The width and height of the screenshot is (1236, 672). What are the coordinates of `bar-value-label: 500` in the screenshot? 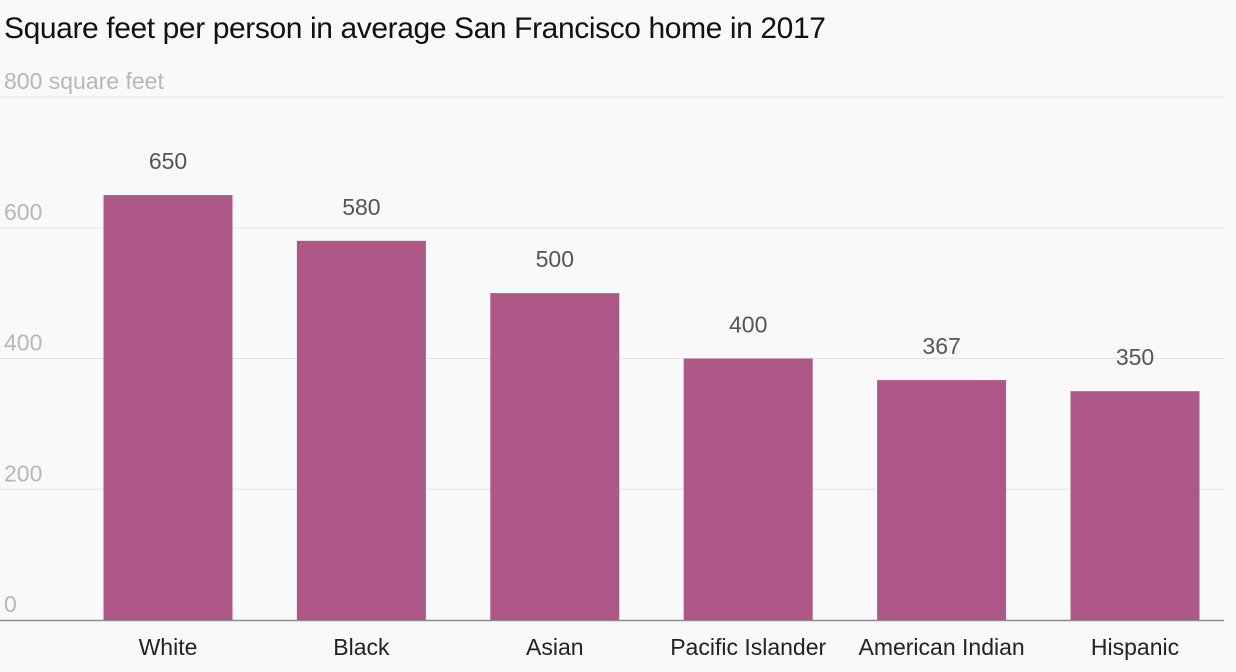 It's located at (555, 259).